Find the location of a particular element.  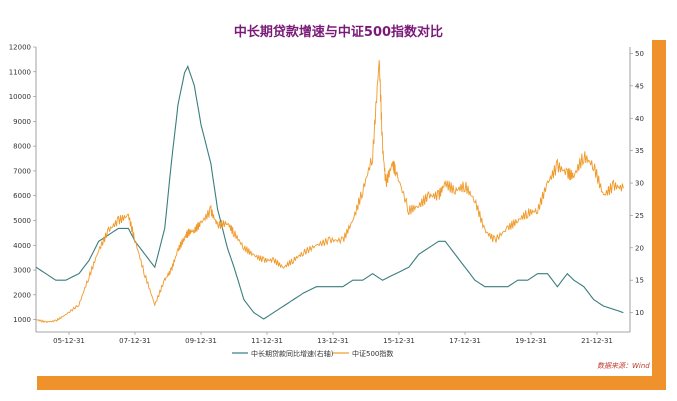

x-tick-label: 07-12-31 is located at coordinates (135, 341).